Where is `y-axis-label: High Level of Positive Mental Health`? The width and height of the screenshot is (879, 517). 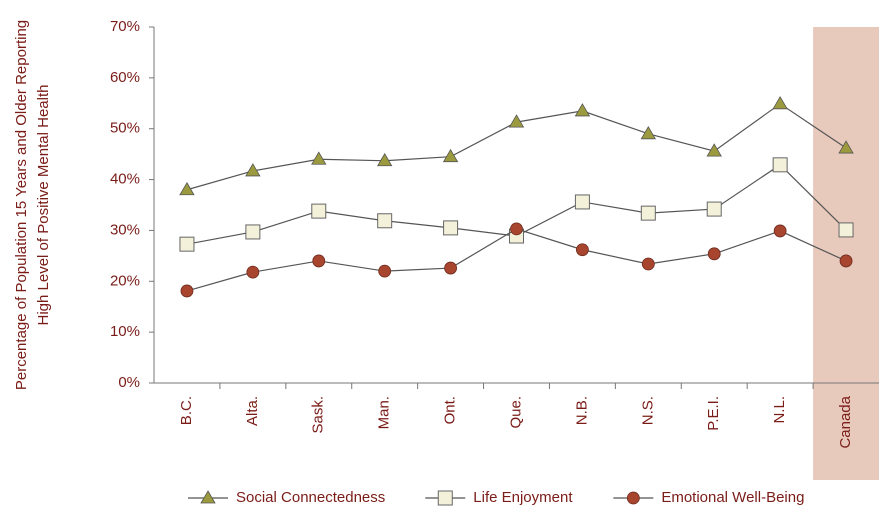
y-axis-label: High Level of Positive Mental Health is located at coordinates (43, 205).